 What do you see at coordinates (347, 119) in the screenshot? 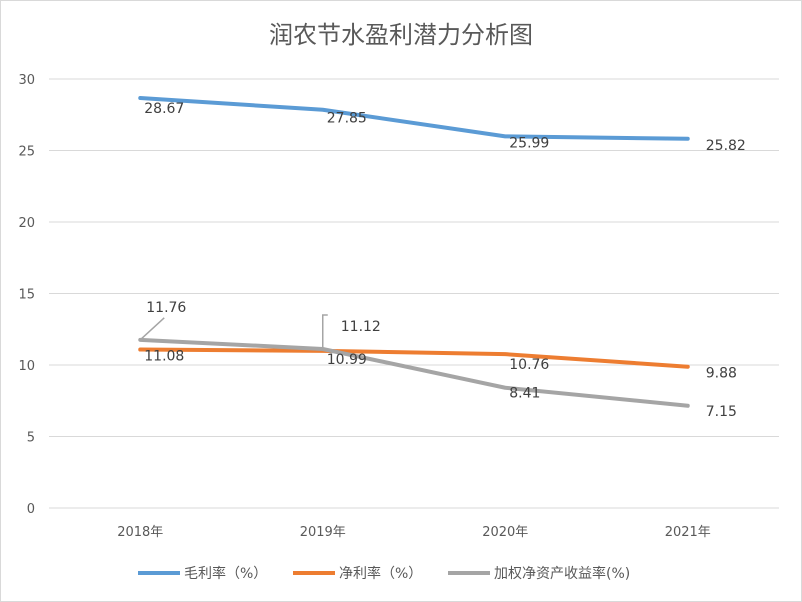
I see `data-label: 27.85` at bounding box center [347, 119].